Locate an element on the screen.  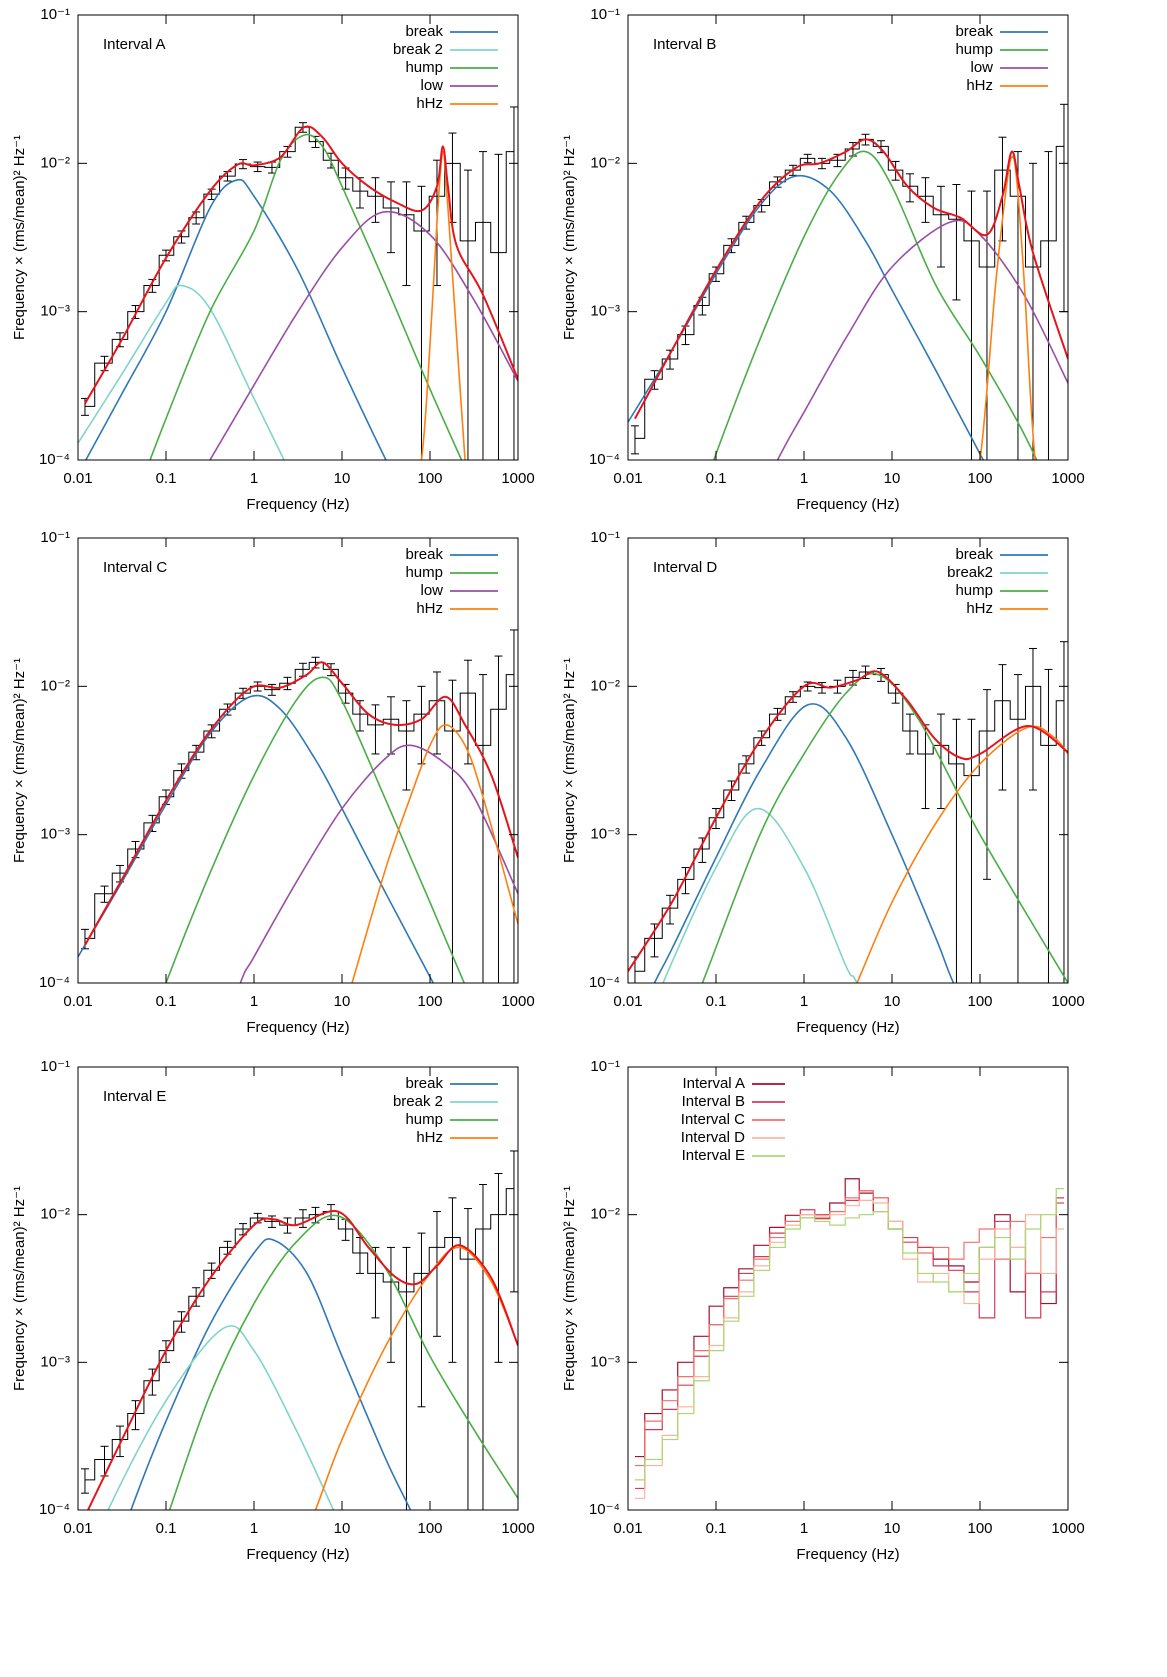
legend-label: Interval A is located at coordinates (713, 1083).